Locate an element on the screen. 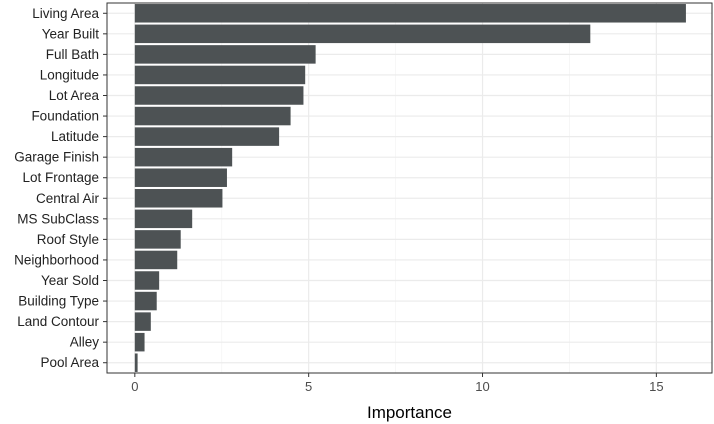  category-label: Alley is located at coordinates (85, 342).